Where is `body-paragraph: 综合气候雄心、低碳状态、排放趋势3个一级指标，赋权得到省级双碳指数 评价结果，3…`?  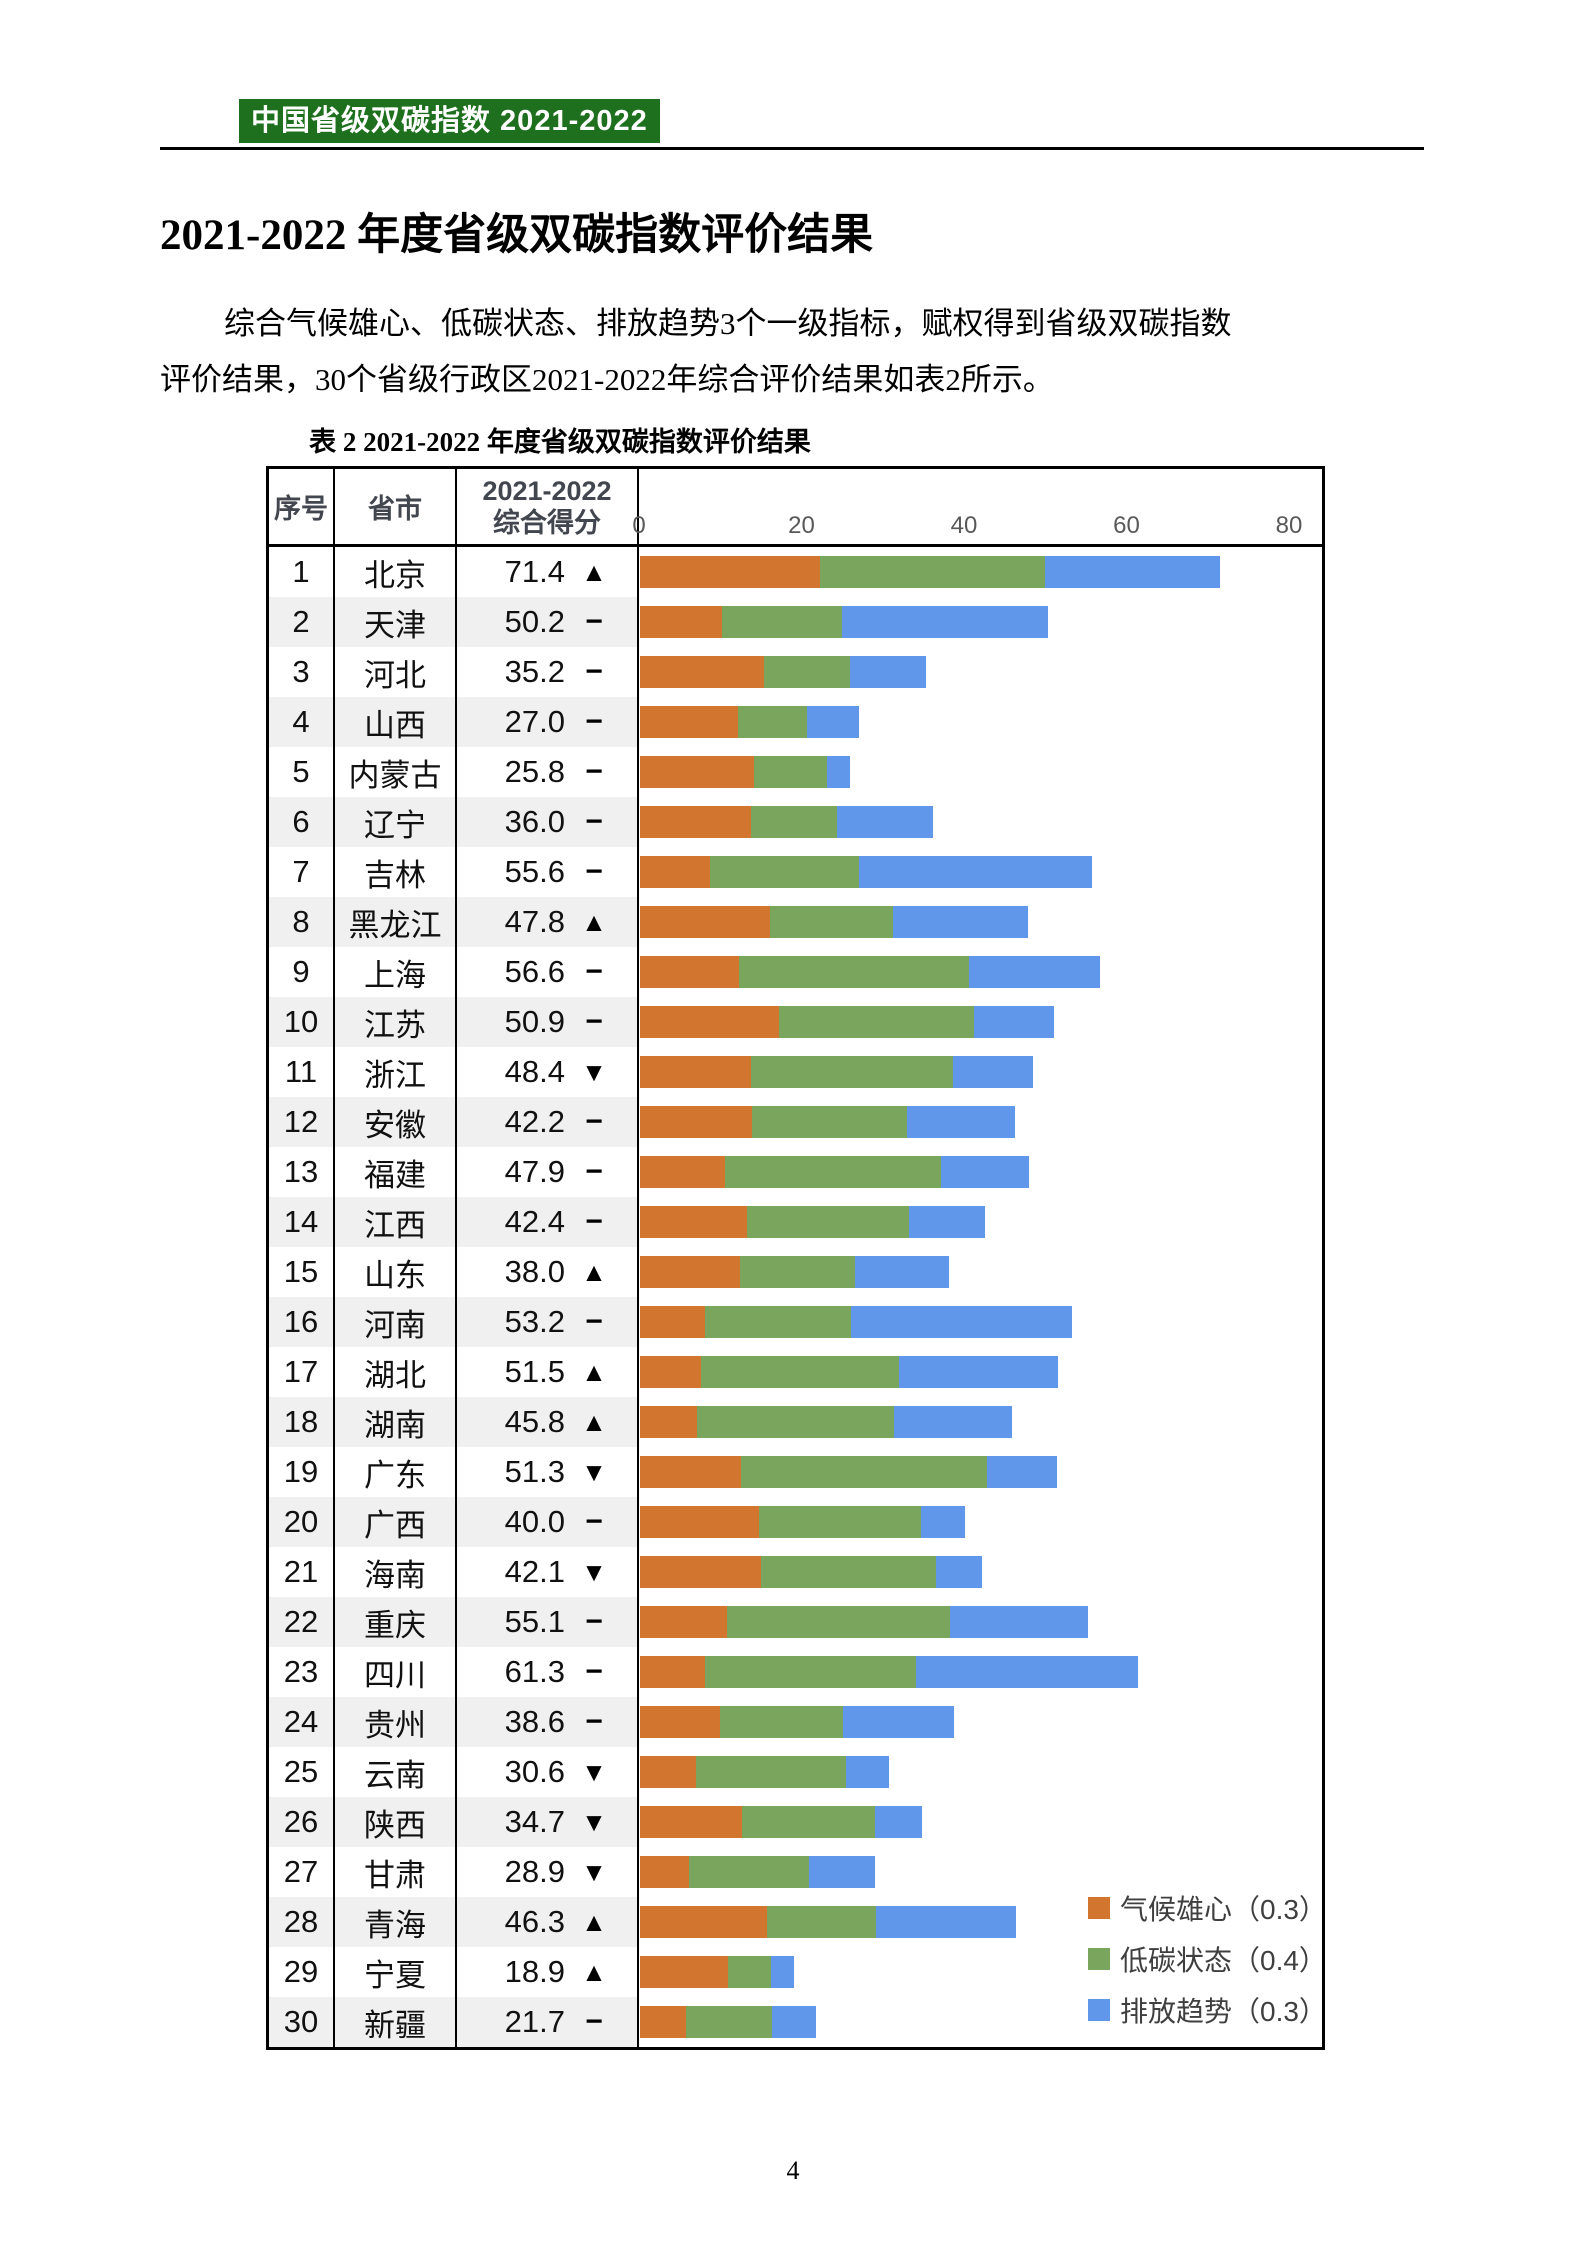 body-paragraph: 综合气候雄心、低碳状态、排放趋势3个一级指标，赋权得到省级双碳指数 评价结果，3… is located at coordinates (796, 352).